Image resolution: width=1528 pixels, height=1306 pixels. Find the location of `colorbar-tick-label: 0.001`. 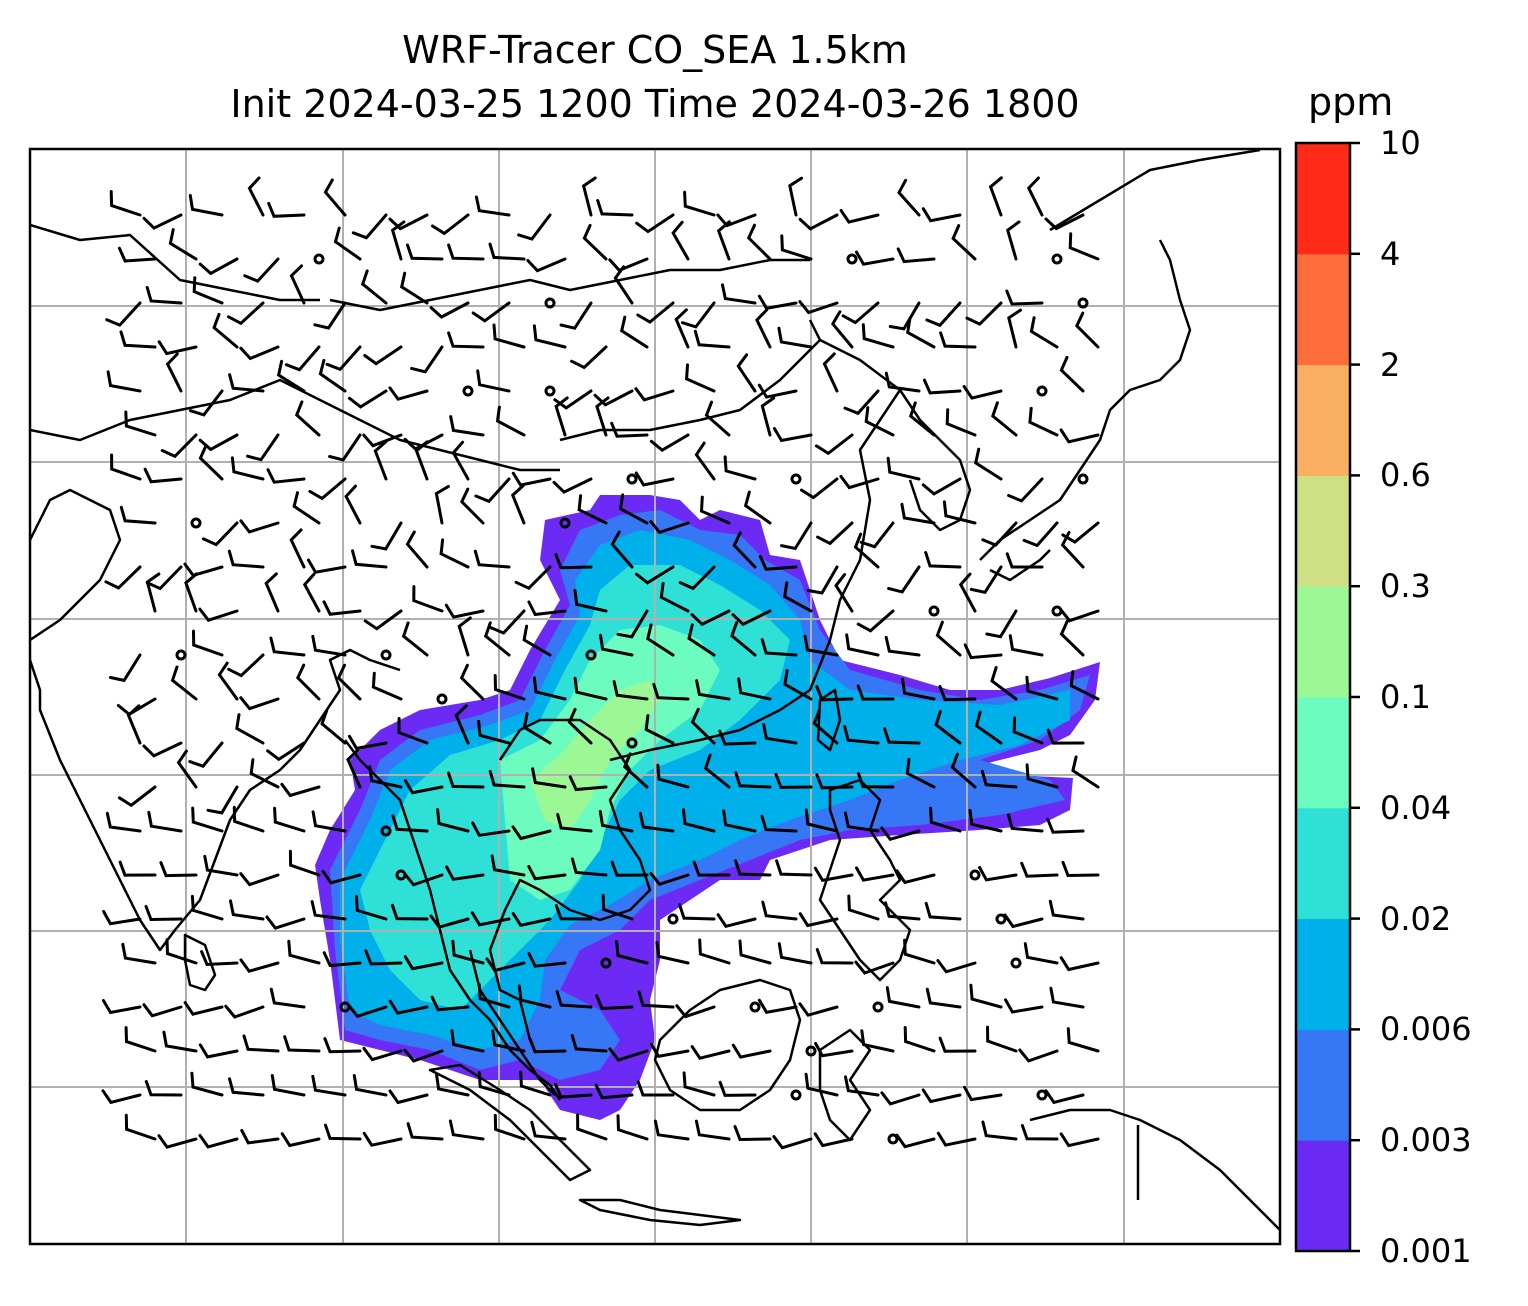

colorbar-tick-label: 0.001 is located at coordinates (1426, 1251).